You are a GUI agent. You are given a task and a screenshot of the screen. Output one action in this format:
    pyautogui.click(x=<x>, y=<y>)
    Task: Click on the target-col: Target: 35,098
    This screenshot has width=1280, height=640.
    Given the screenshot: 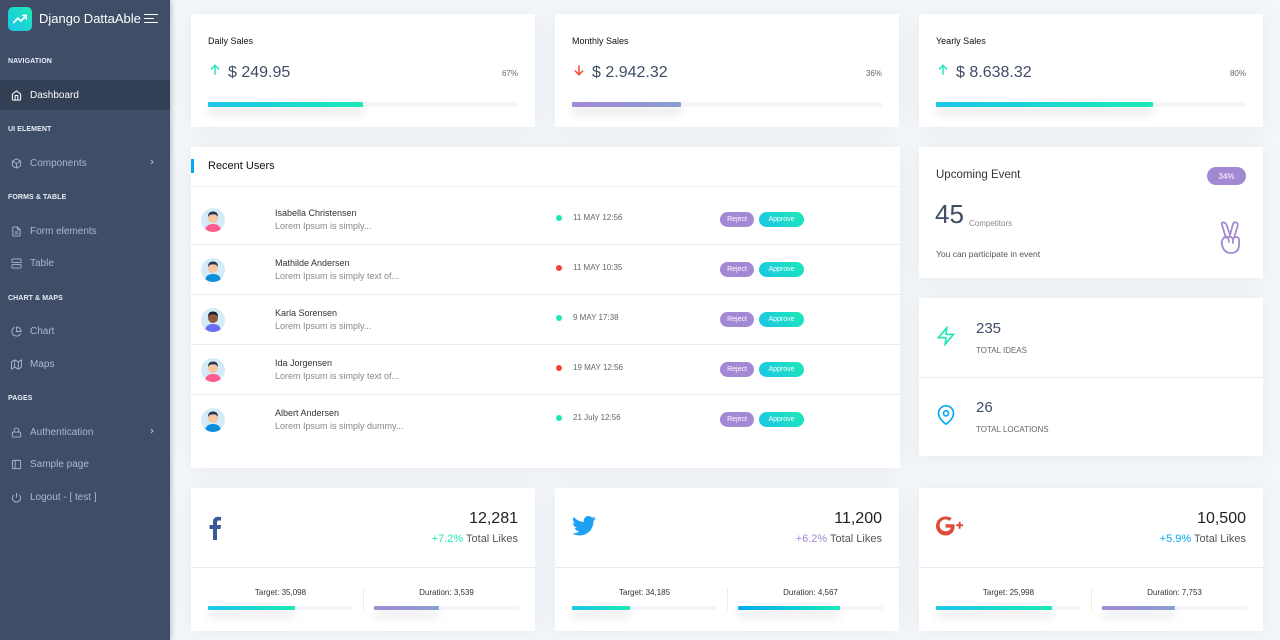 What is the action you would take?
    pyautogui.click(x=280, y=592)
    